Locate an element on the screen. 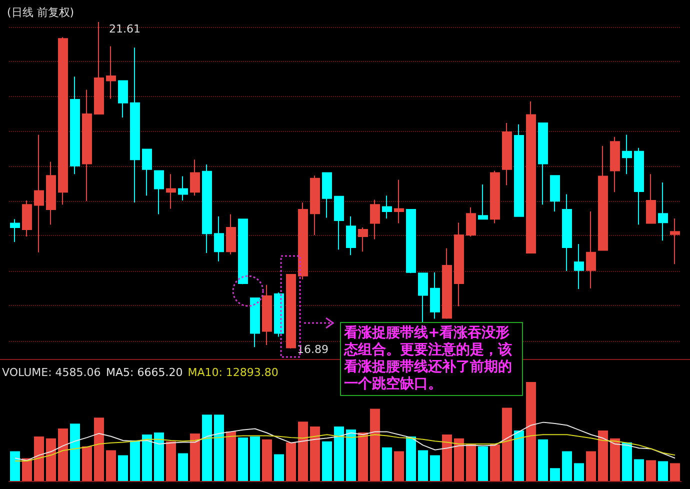  text: VOLUME: 4585.06 is located at coordinates (51, 372).